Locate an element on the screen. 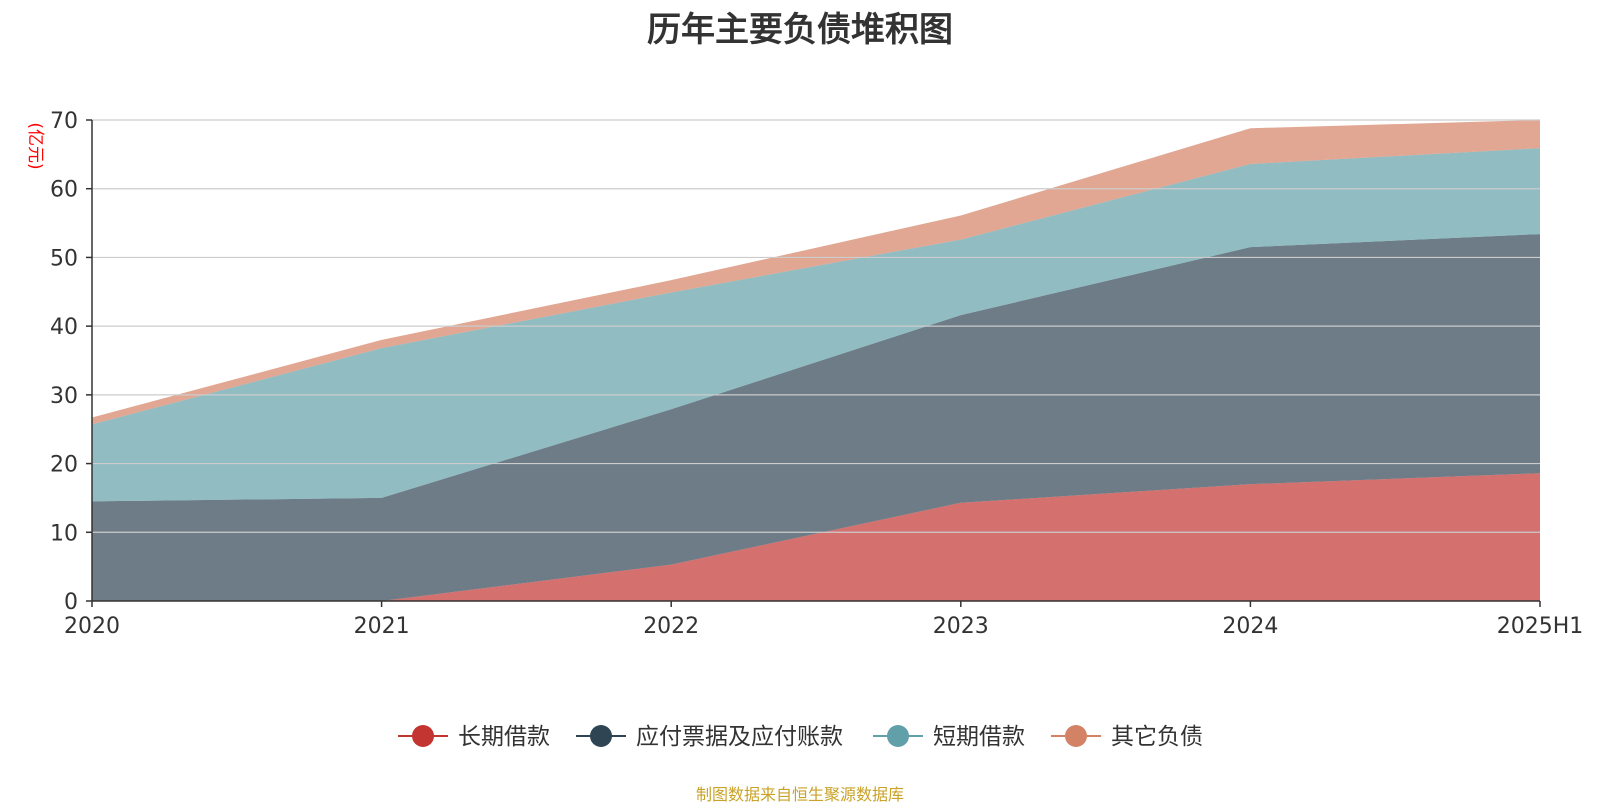 This screenshot has height=805, width=1600. y-tick-label: 60 is located at coordinates (64, 190).